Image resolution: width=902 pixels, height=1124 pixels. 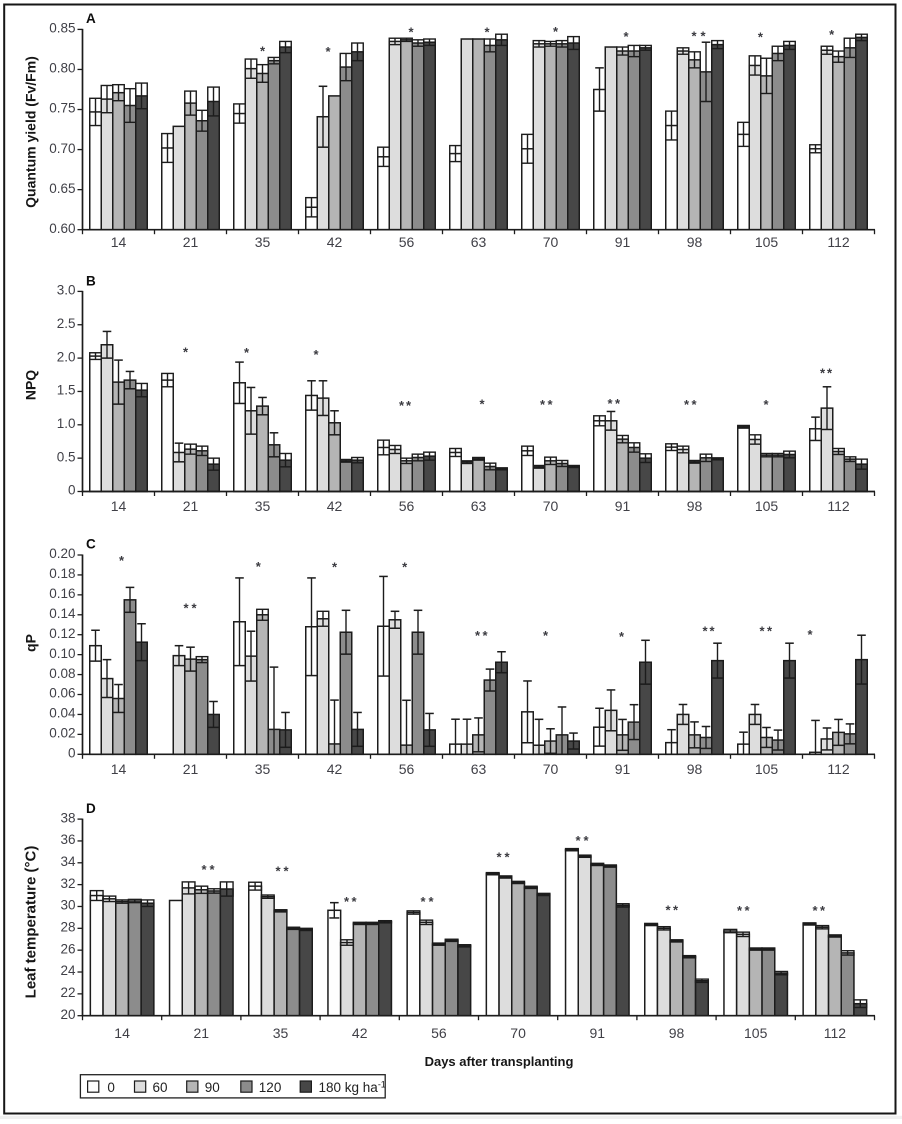 I want to click on svg-text: C, so click(x=91, y=544).